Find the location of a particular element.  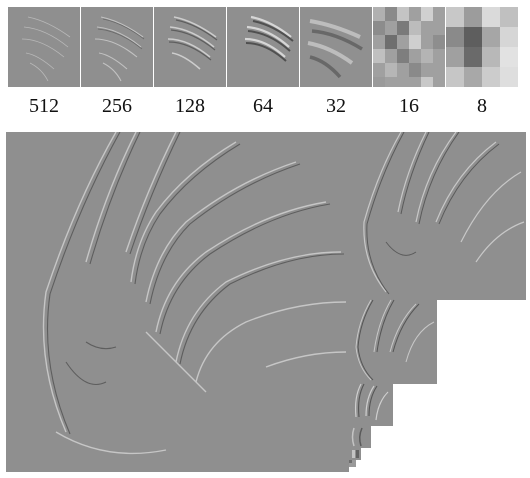

scale-label-128: 128 is located at coordinates (190, 106).